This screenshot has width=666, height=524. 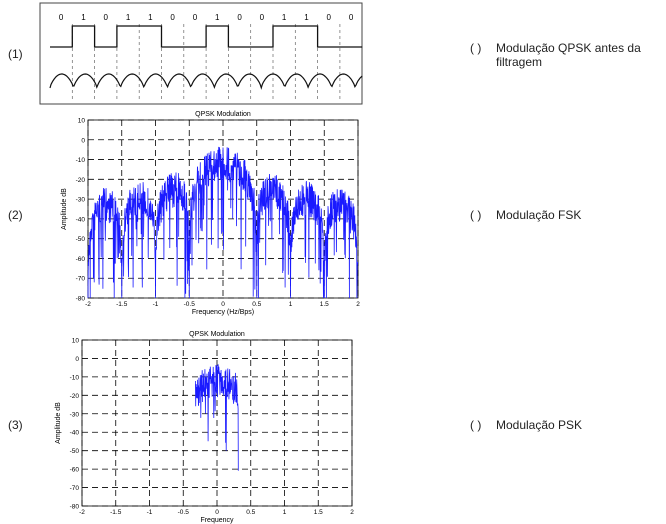 What do you see at coordinates (539, 425) in the screenshot?
I see `option-text: Modulação PSK` at bounding box center [539, 425].